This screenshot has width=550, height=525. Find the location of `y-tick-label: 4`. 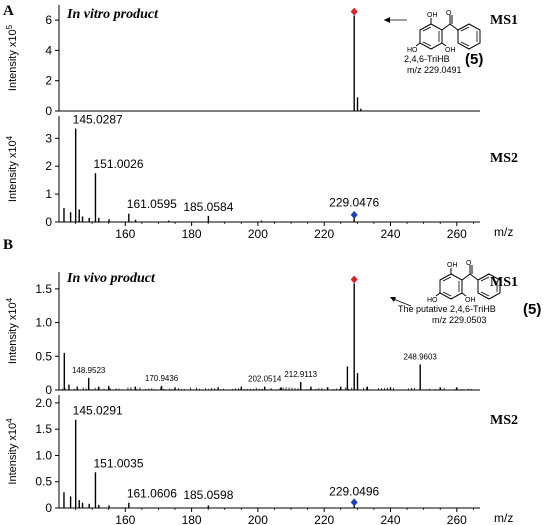

y-tick-label: 4 is located at coordinates (48, 50).